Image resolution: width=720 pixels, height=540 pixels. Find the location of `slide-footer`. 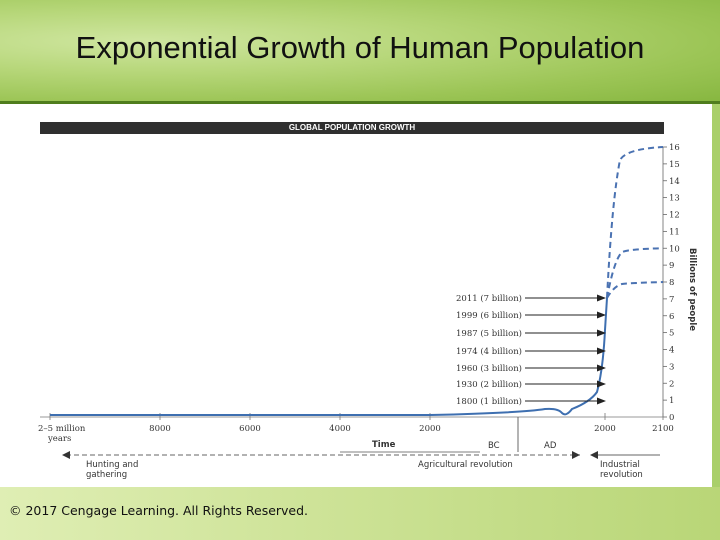

slide-footer is located at coordinates (360, 513).